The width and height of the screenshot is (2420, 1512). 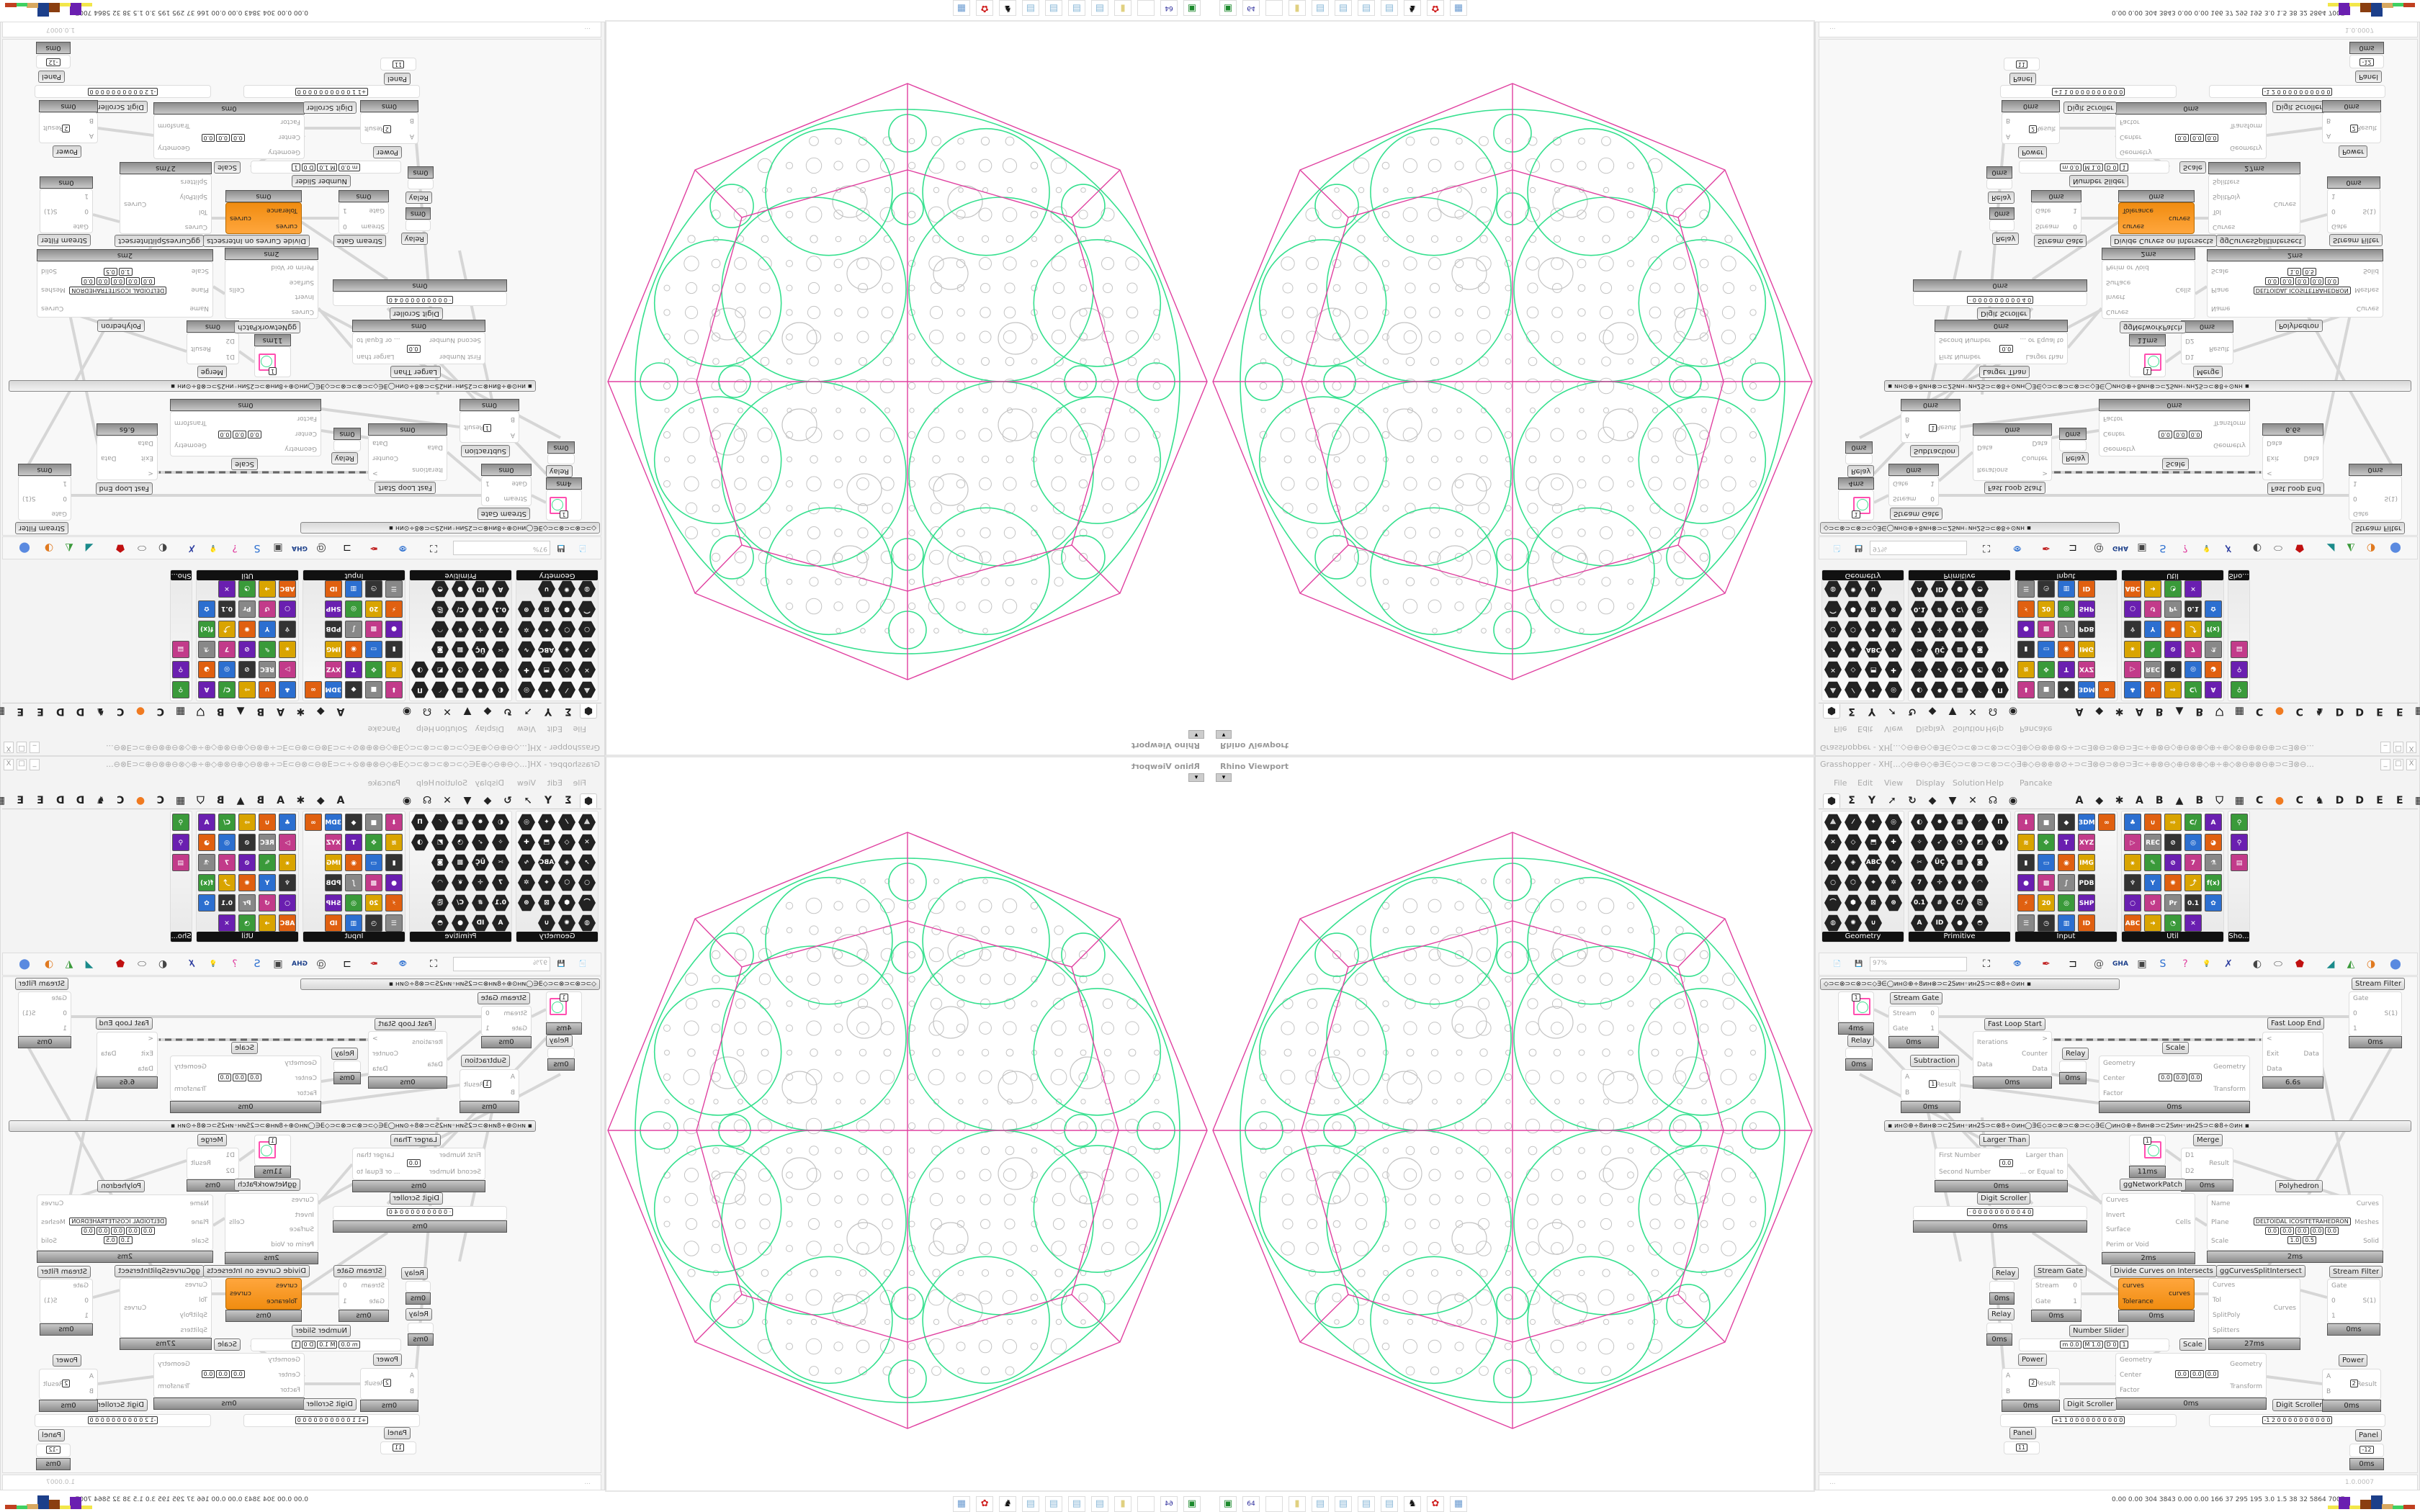 What do you see at coordinates (984, 8) in the screenshot?
I see `red-app-icon: ✿` at bounding box center [984, 8].